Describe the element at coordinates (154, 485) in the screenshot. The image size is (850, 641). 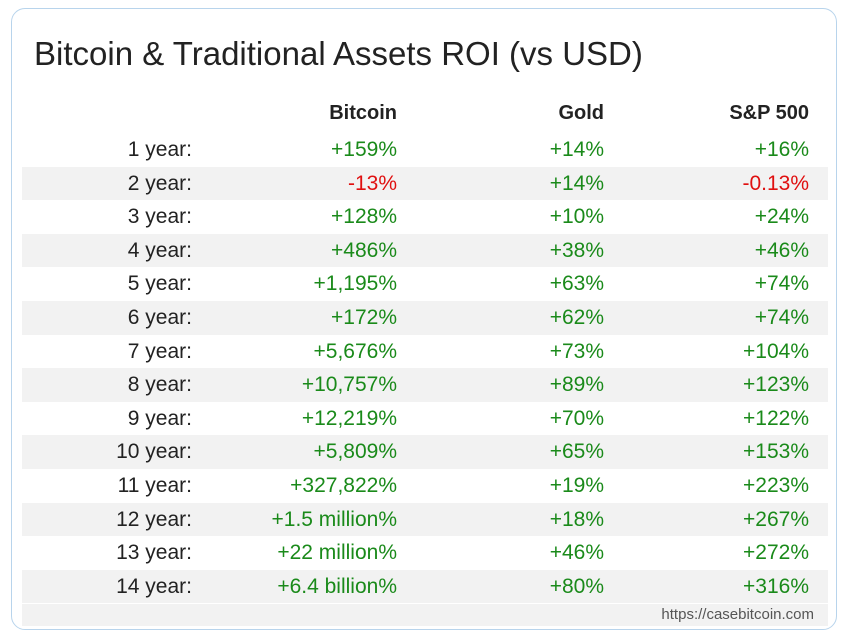
I see `row-label: 11 year:` at that location.